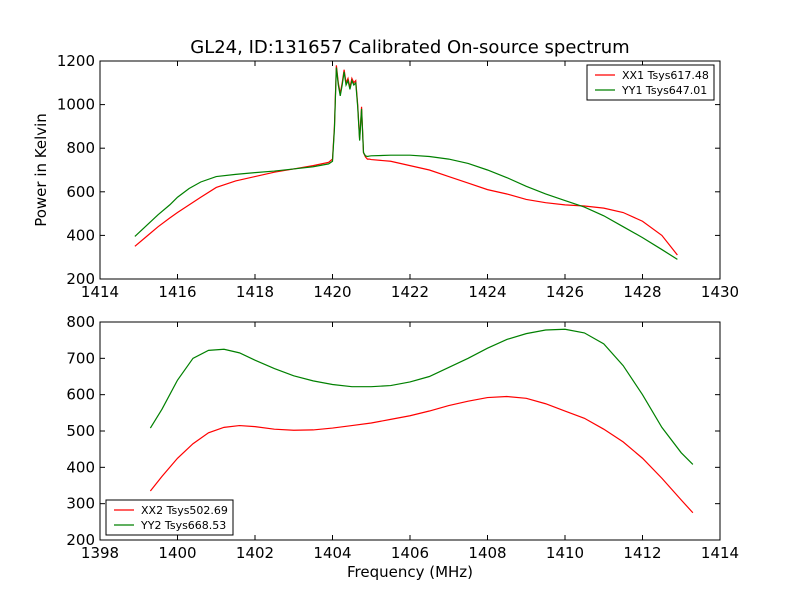  Describe the element at coordinates (76, 61) in the screenshot. I see `top-y-tick-label: 1200` at that location.